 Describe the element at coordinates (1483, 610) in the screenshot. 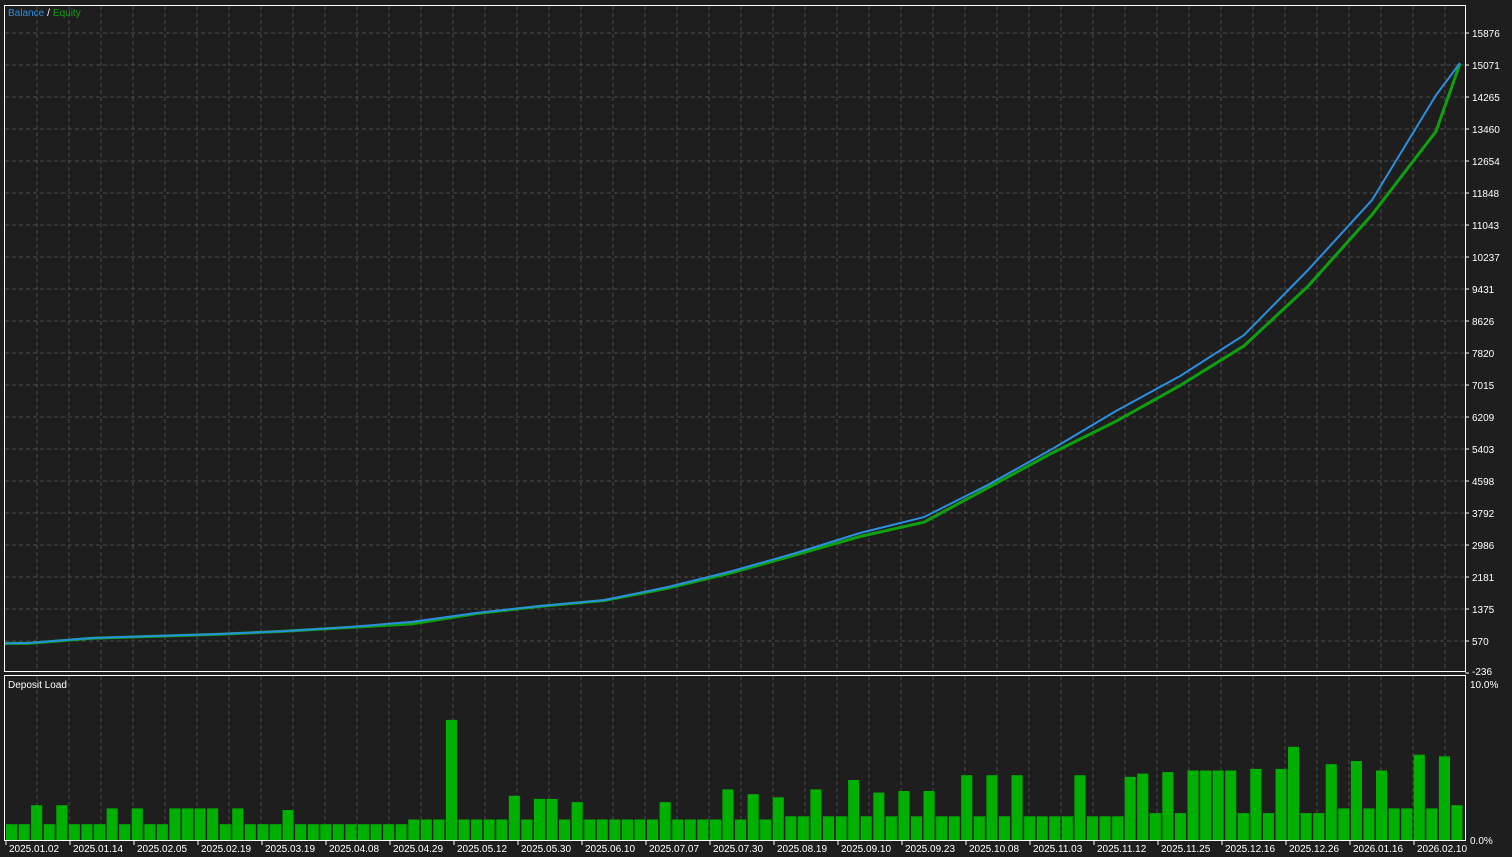

I see `y-tick-label: 1375` at that location.